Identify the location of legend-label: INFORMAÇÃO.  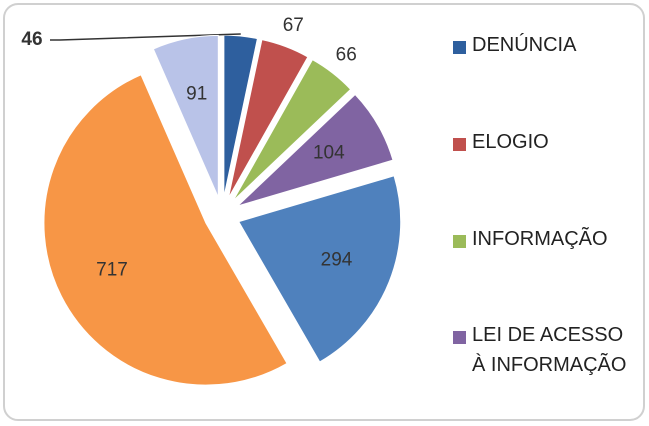
(540, 239).